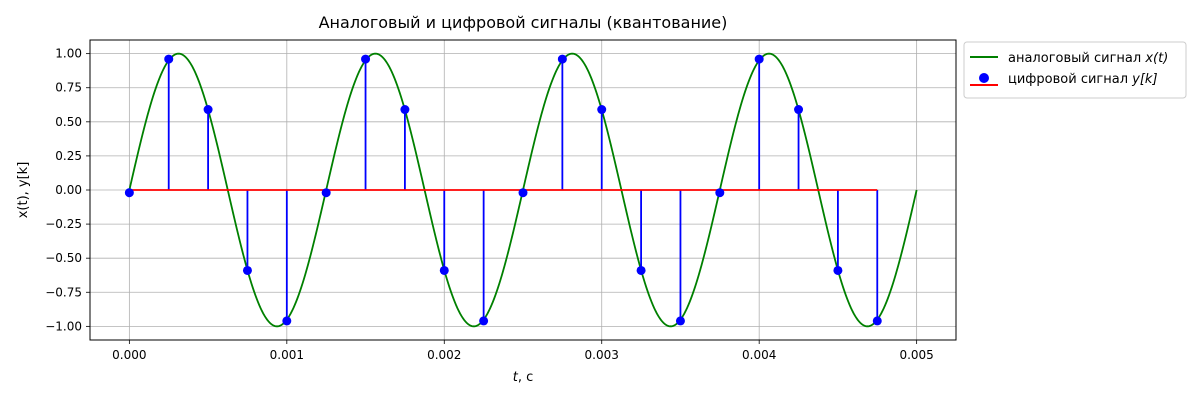  What do you see at coordinates (444, 355) in the screenshot?
I see `x-tick-label: 0.002` at bounding box center [444, 355].